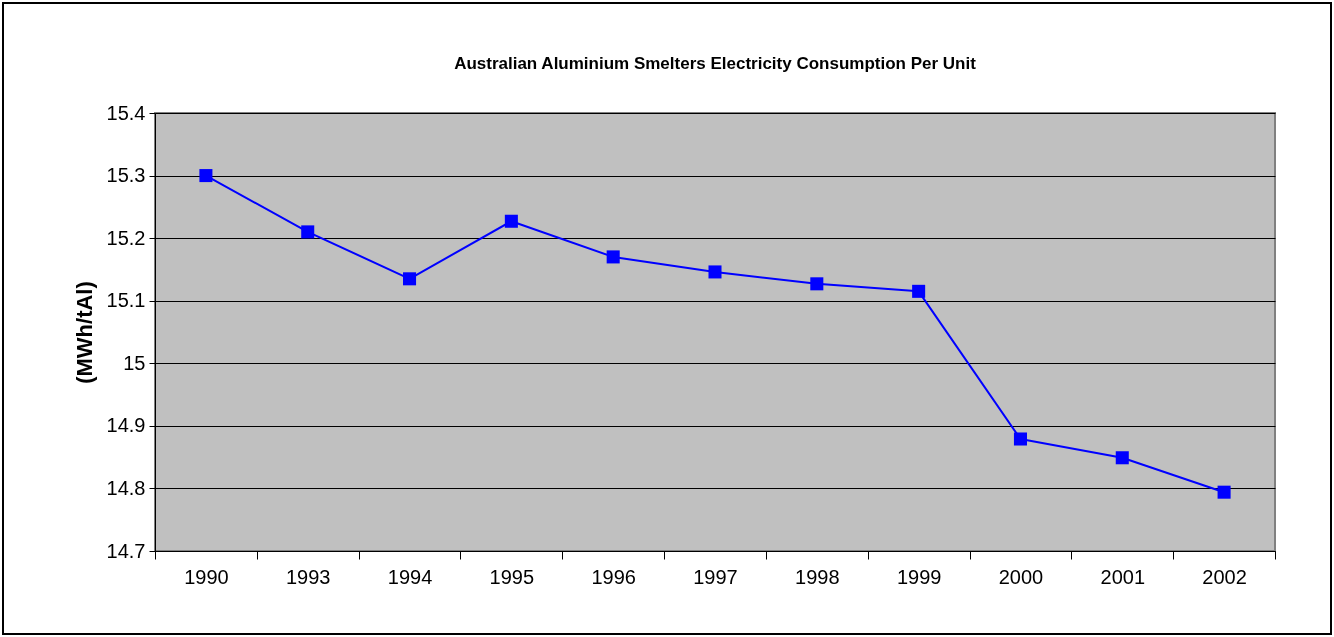 This screenshot has height=637, width=1334. Describe the element at coordinates (613, 576) in the screenshot. I see `x-tick-label: 1996` at that location.